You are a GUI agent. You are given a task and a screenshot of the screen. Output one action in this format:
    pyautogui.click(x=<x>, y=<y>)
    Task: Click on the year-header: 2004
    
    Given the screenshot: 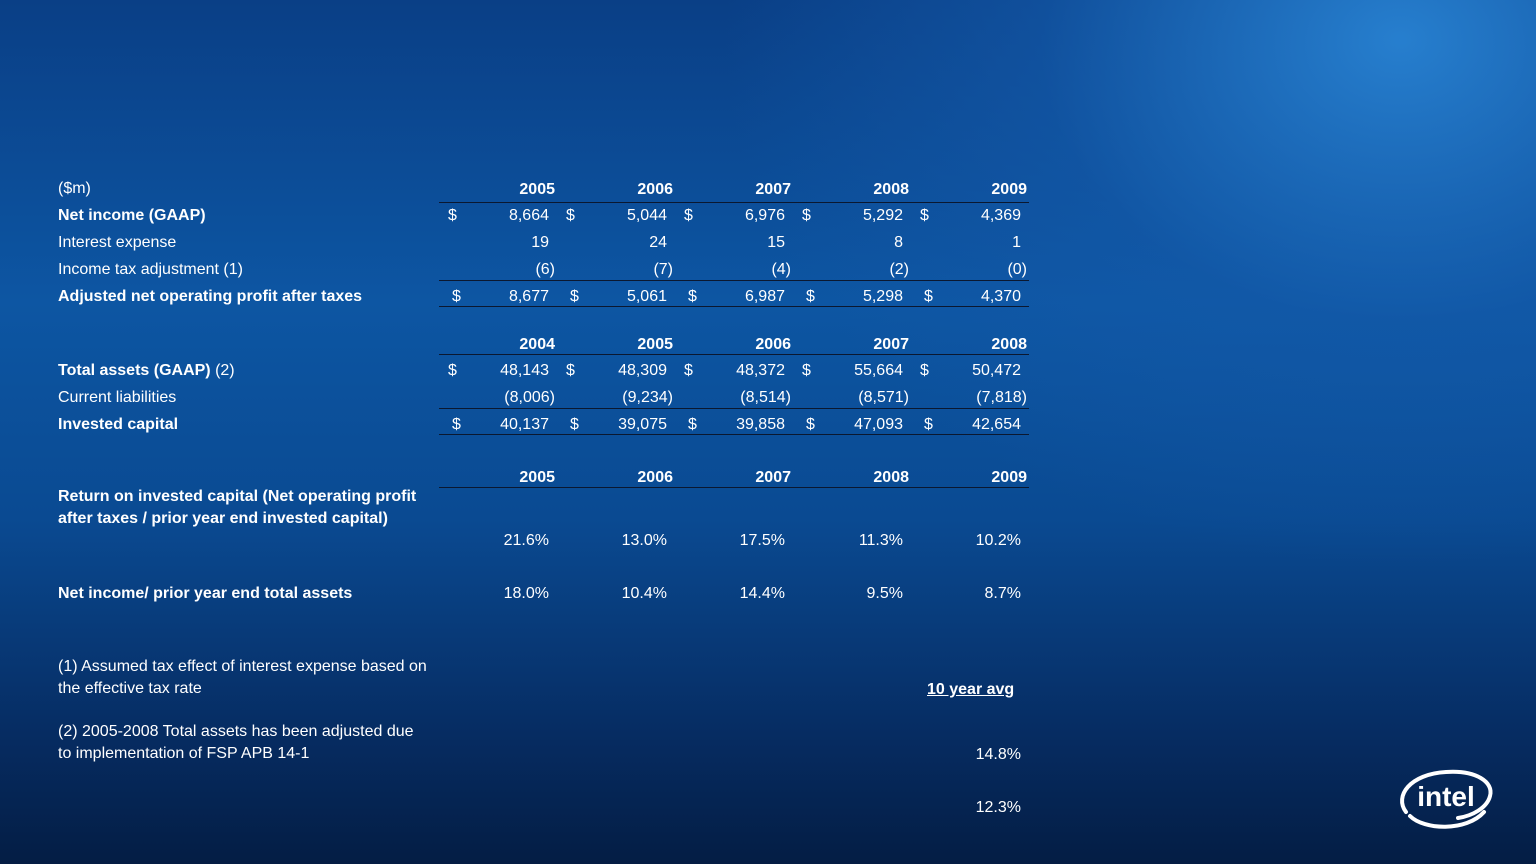 What is the action you would take?
    pyautogui.click(x=537, y=344)
    